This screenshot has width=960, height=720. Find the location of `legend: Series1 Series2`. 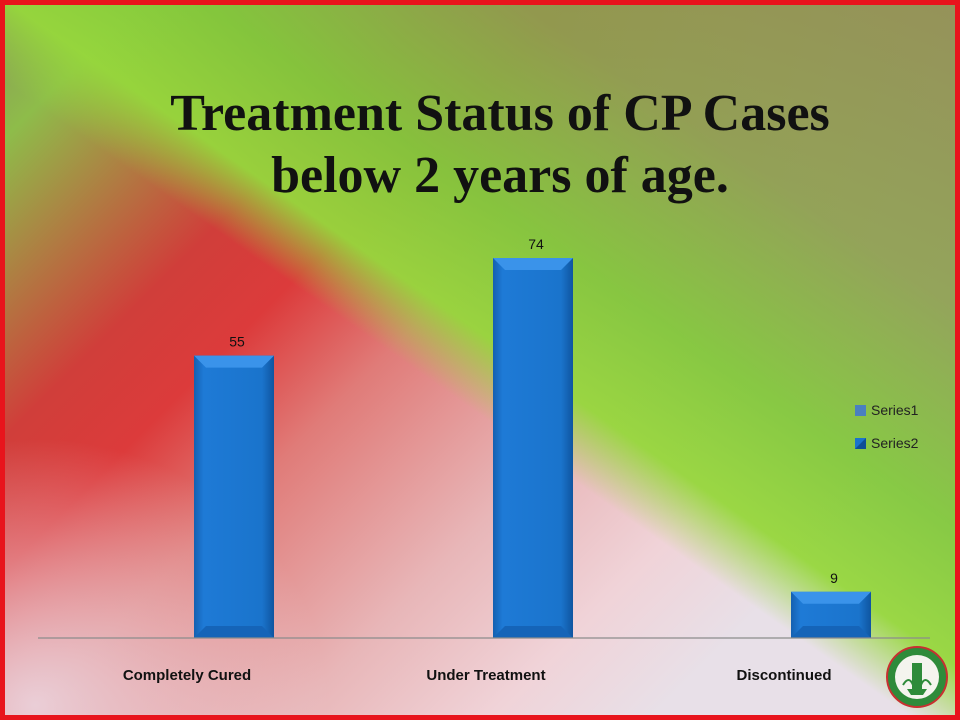

legend: Series1 Series2 is located at coordinates (887, 426).